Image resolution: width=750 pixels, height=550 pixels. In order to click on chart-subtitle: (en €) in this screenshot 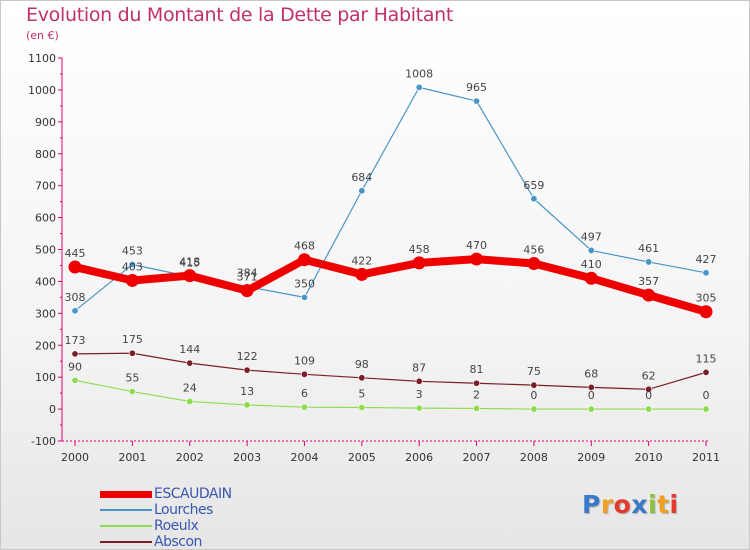, I will do `click(42, 35)`.